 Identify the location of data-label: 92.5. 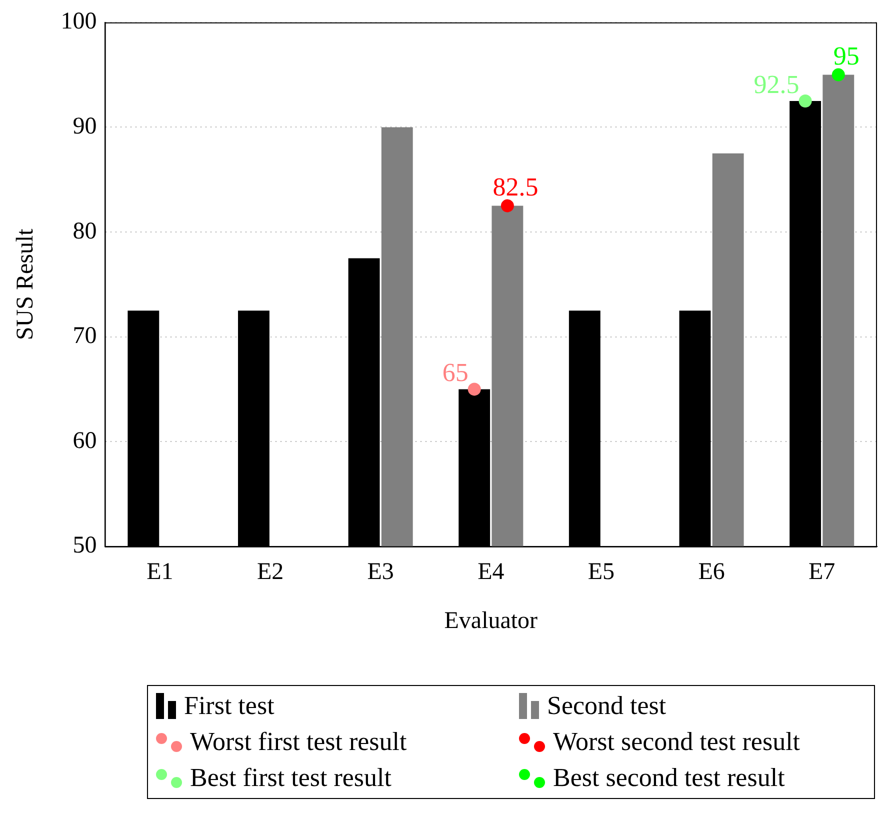
(777, 84).